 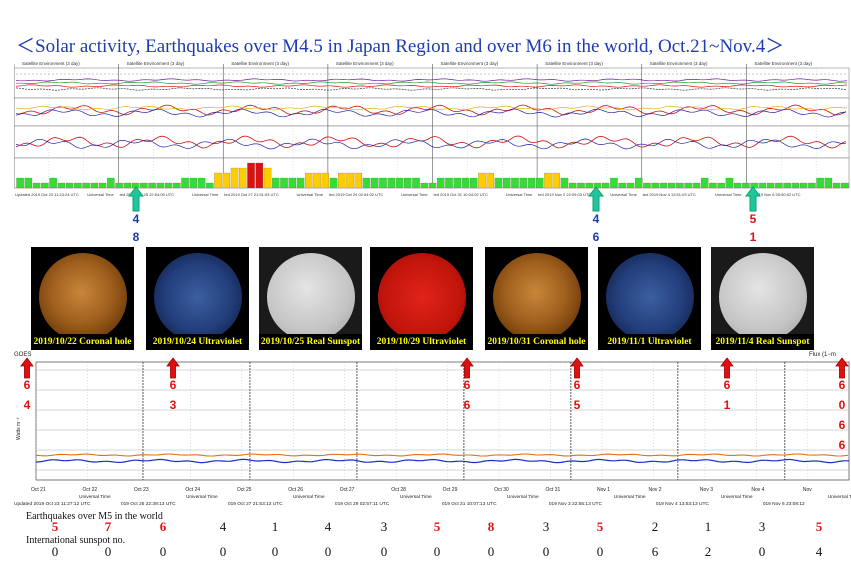 What do you see at coordinates (147, 194) in the screenshot?
I see `update-time: ted 2019 Oct 25 22:54:09 UTC` at bounding box center [147, 194].